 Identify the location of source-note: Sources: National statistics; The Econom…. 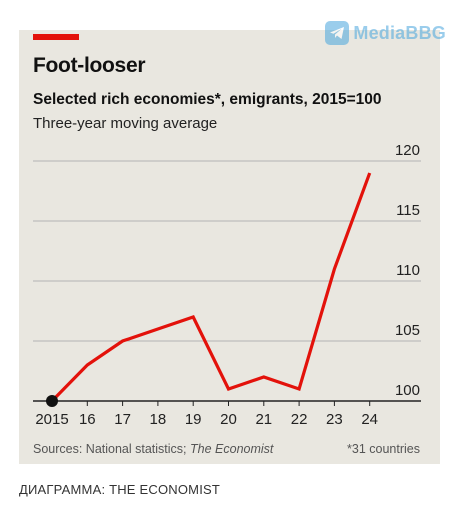
(153, 449).